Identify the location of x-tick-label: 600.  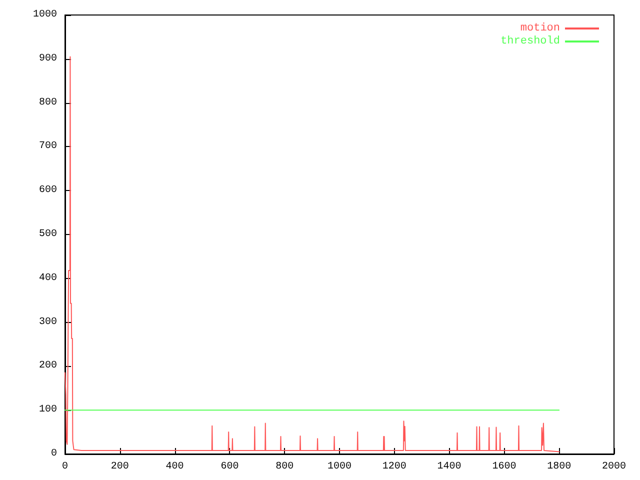
(229, 467).